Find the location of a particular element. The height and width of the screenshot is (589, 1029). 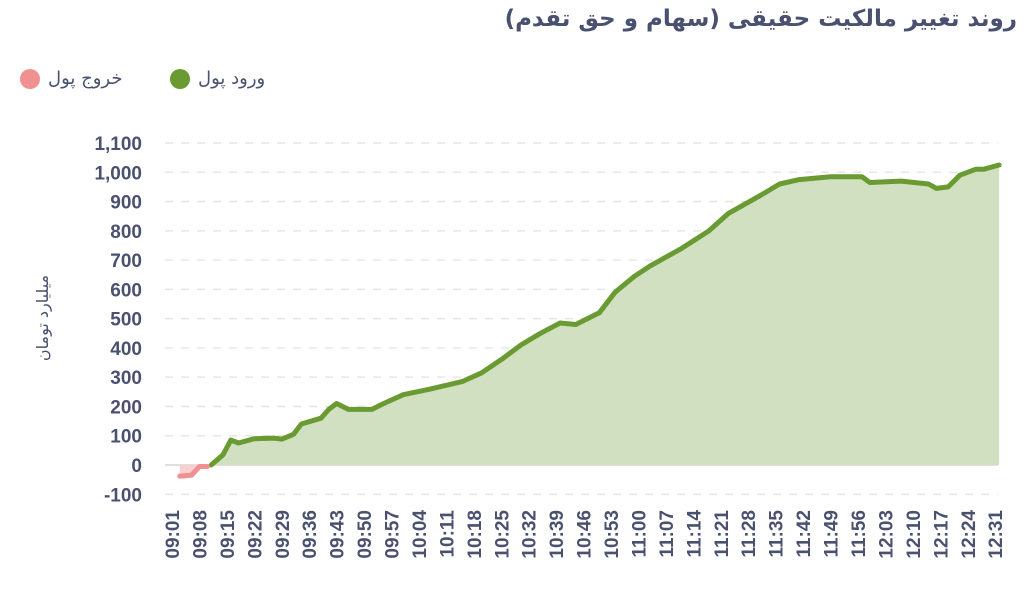

x-tick-label: 11:28 is located at coordinates (749, 534).